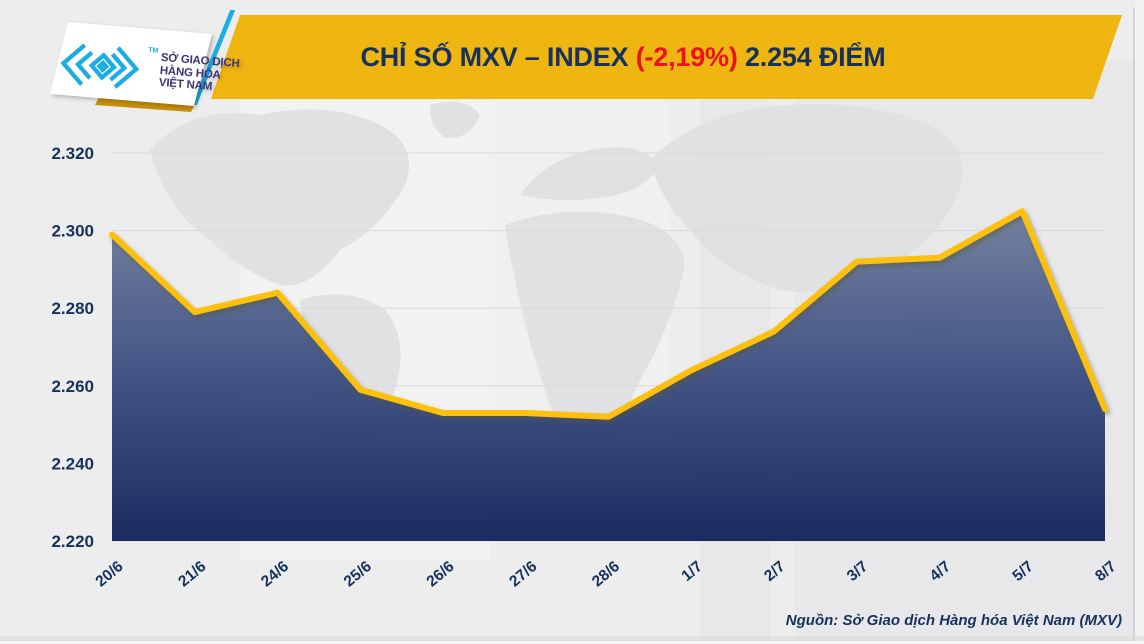  What do you see at coordinates (1105, 571) in the screenshot?
I see `x-tick-label: 8/7` at bounding box center [1105, 571].